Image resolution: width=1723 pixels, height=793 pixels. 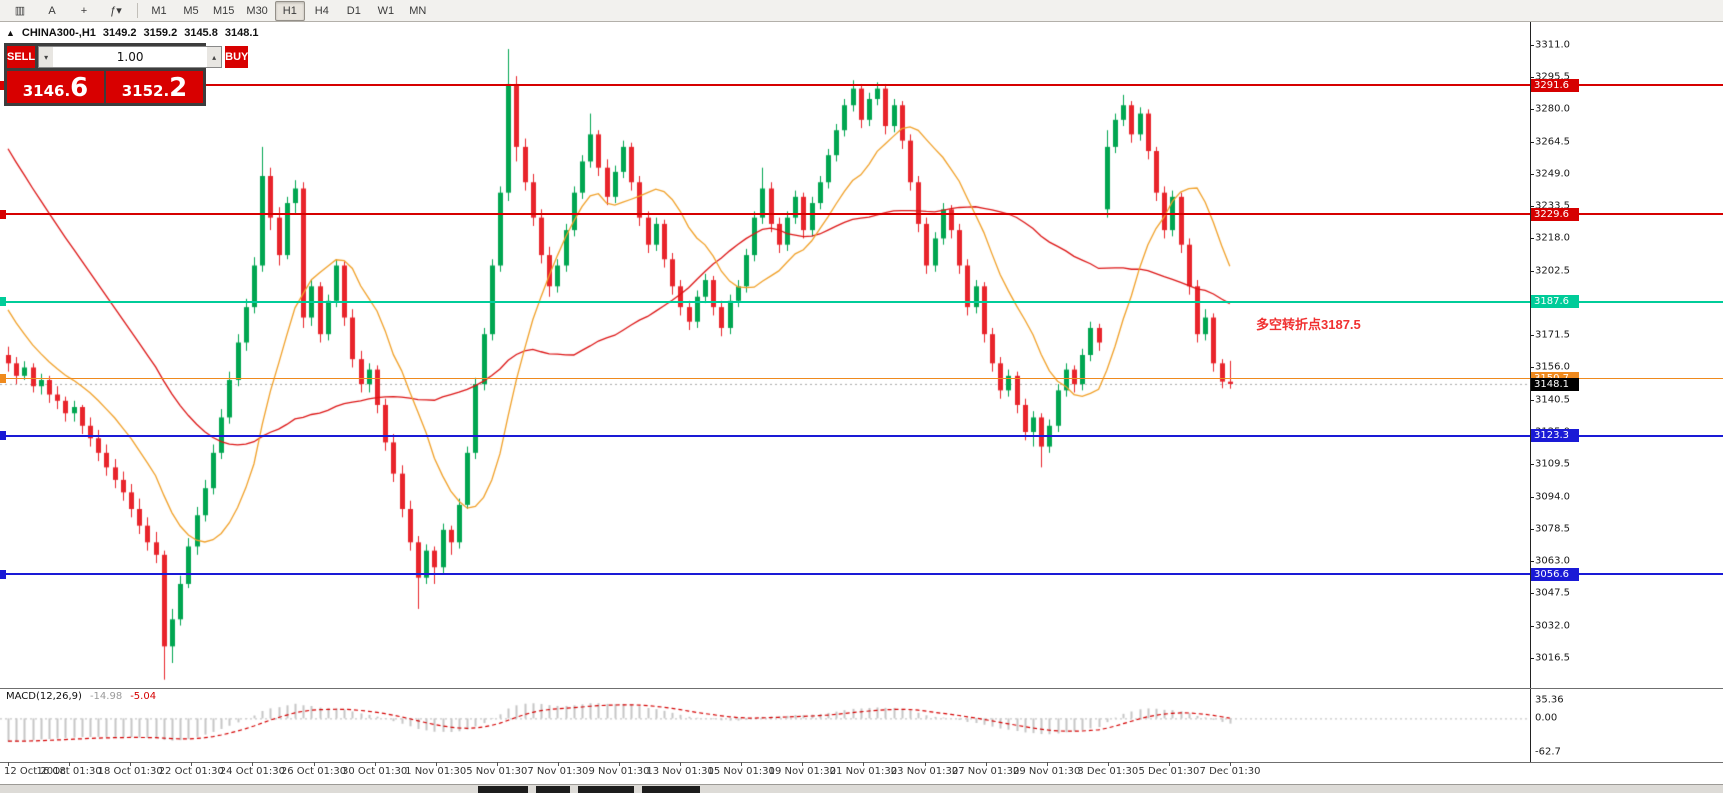 What do you see at coordinates (1552, 77) in the screenshot?
I see `price-tick-label: 3295.5` at bounding box center [1552, 77].